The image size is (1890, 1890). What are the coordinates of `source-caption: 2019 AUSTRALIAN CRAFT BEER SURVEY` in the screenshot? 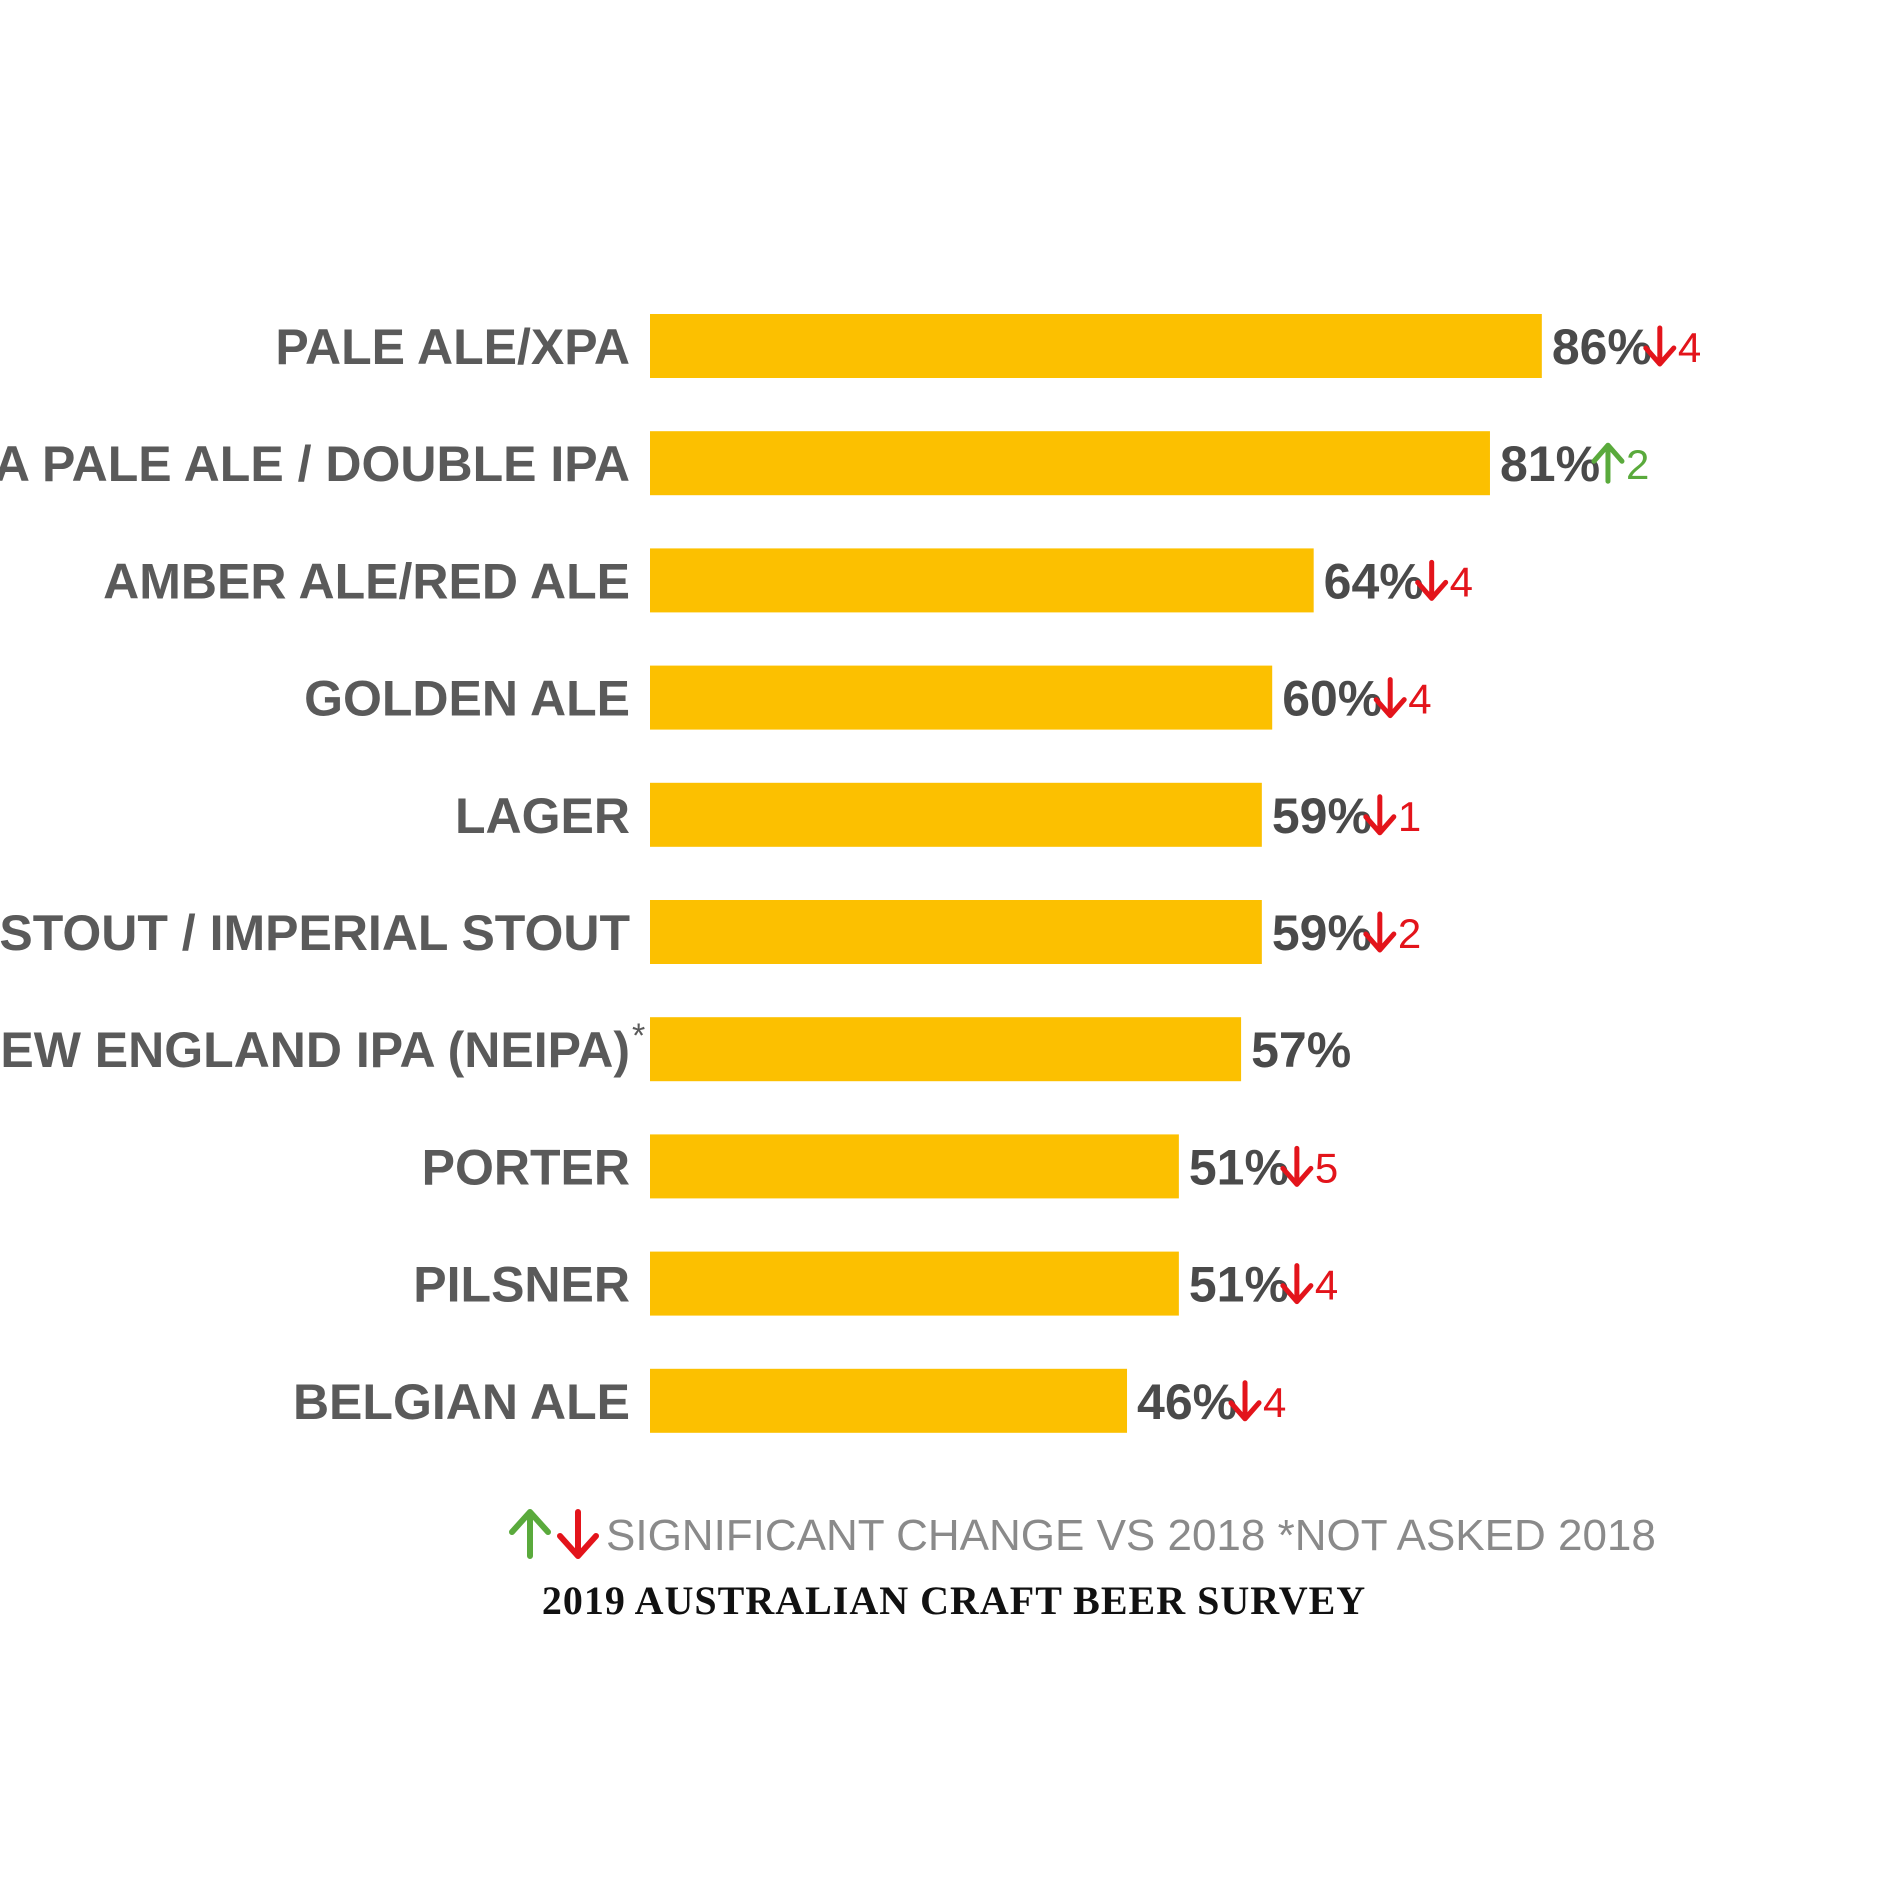 It's located at (954, 1600).